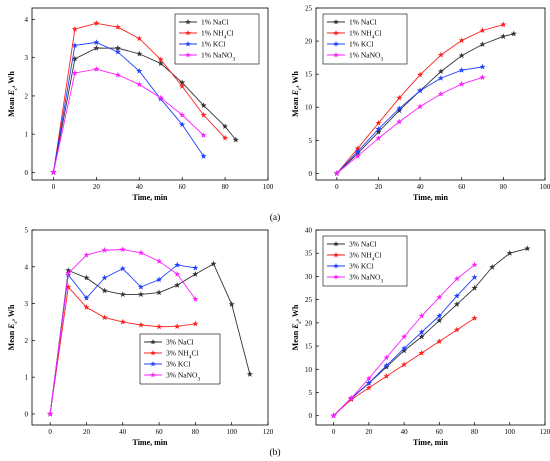 The image size is (550, 461). What do you see at coordinates (268, 432) in the screenshot?
I see `x-tick-label: 120` at bounding box center [268, 432].